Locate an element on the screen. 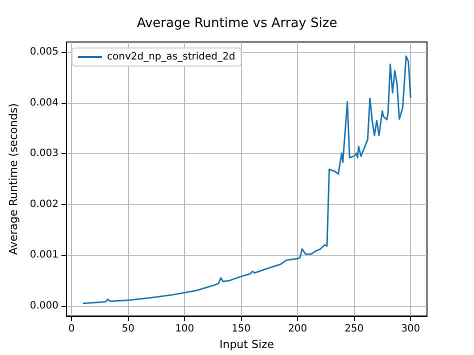  y-tick-label: 0.002 is located at coordinates (44, 204).